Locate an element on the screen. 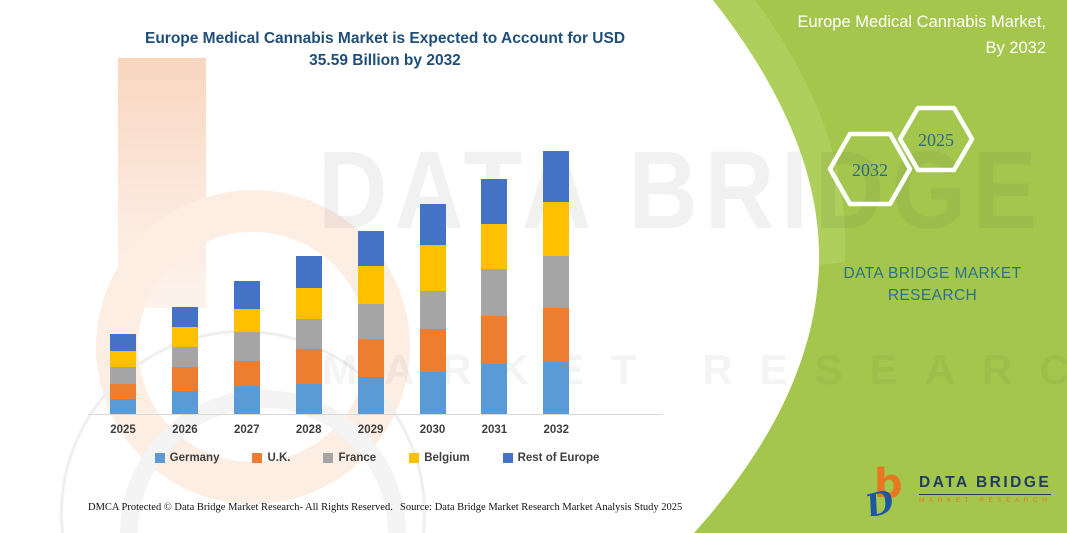 The image size is (1067, 533). company-logo: b D DATA BRIDGE MARKET RESEARCH is located at coordinates (959, 489).